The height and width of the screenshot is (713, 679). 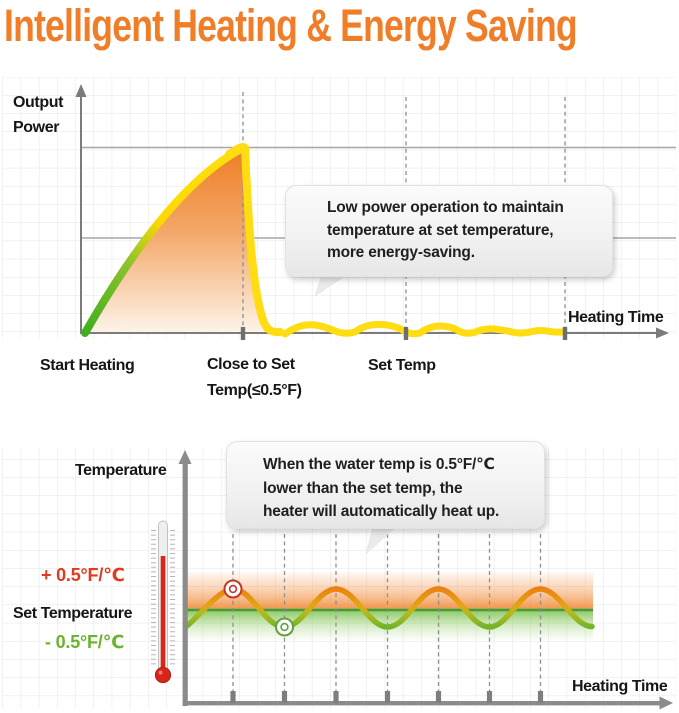 What do you see at coordinates (185, 457) in the screenshot?
I see `bottom-y-axis-arrow-icon` at bounding box center [185, 457].